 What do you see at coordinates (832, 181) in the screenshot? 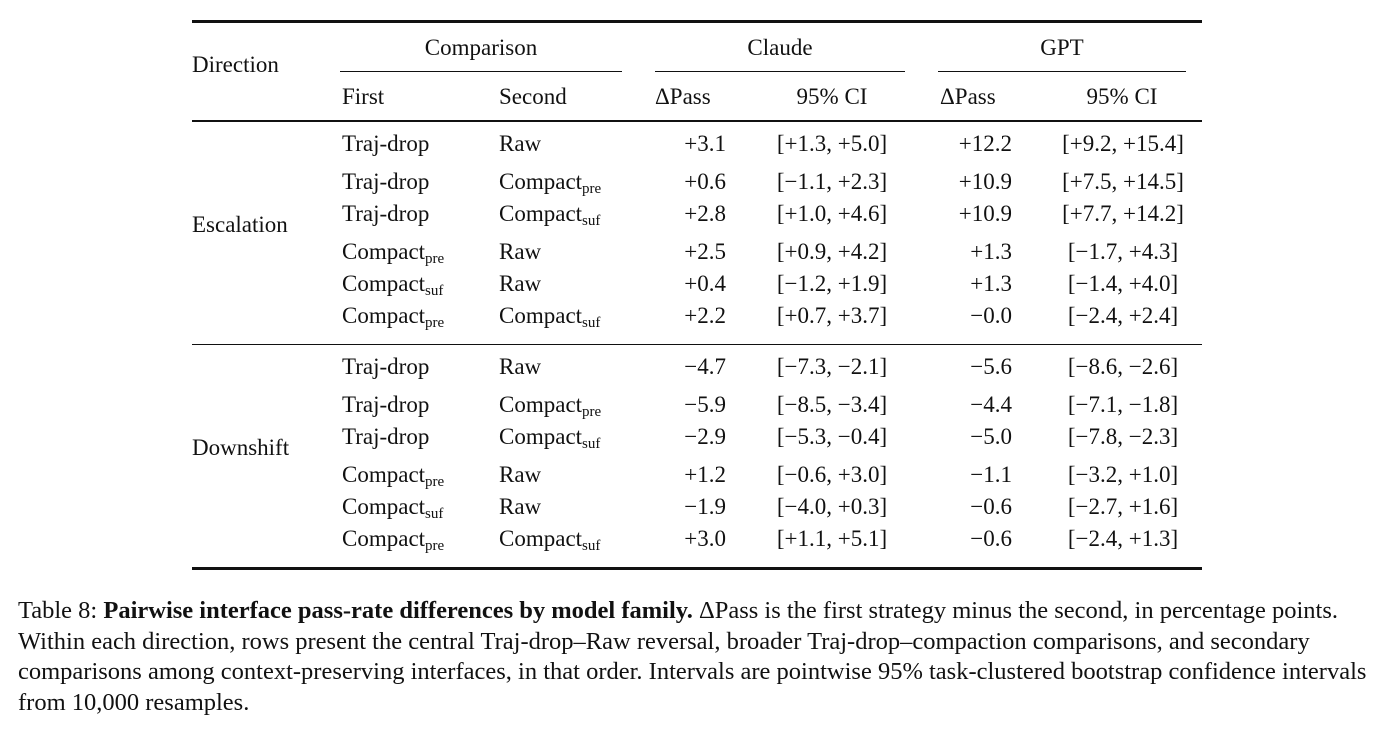
I see `cell-claude-ci: [−1.1, +2.3]` at bounding box center [832, 181].